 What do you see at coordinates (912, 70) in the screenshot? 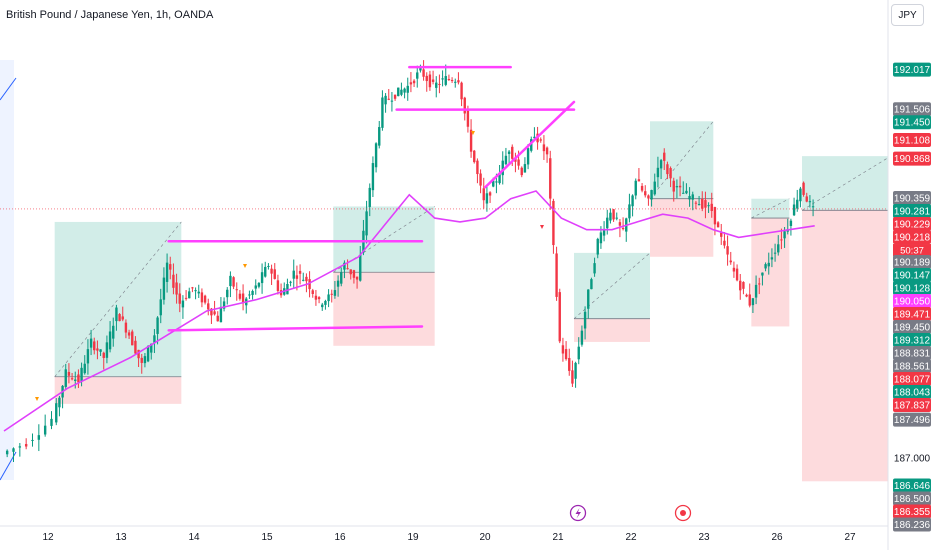
I see `price-label-text: 192.017` at bounding box center [912, 70].